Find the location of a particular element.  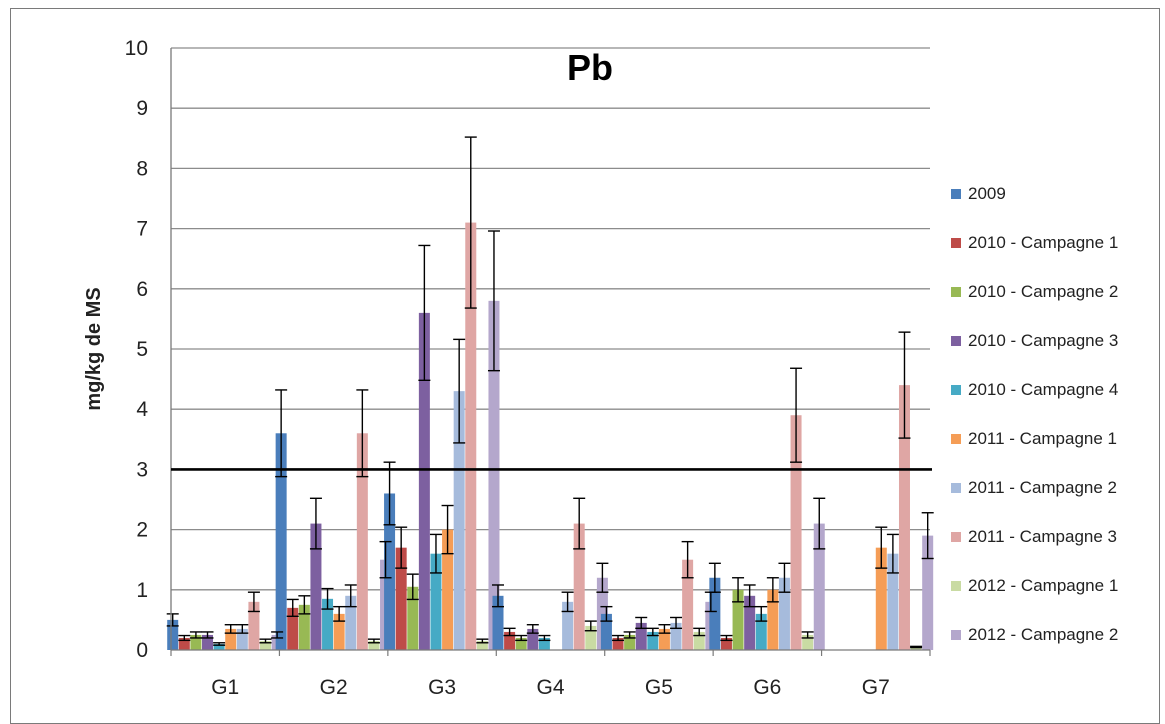

y-axis-title: mg/kg de MS is located at coordinates (94, 348).